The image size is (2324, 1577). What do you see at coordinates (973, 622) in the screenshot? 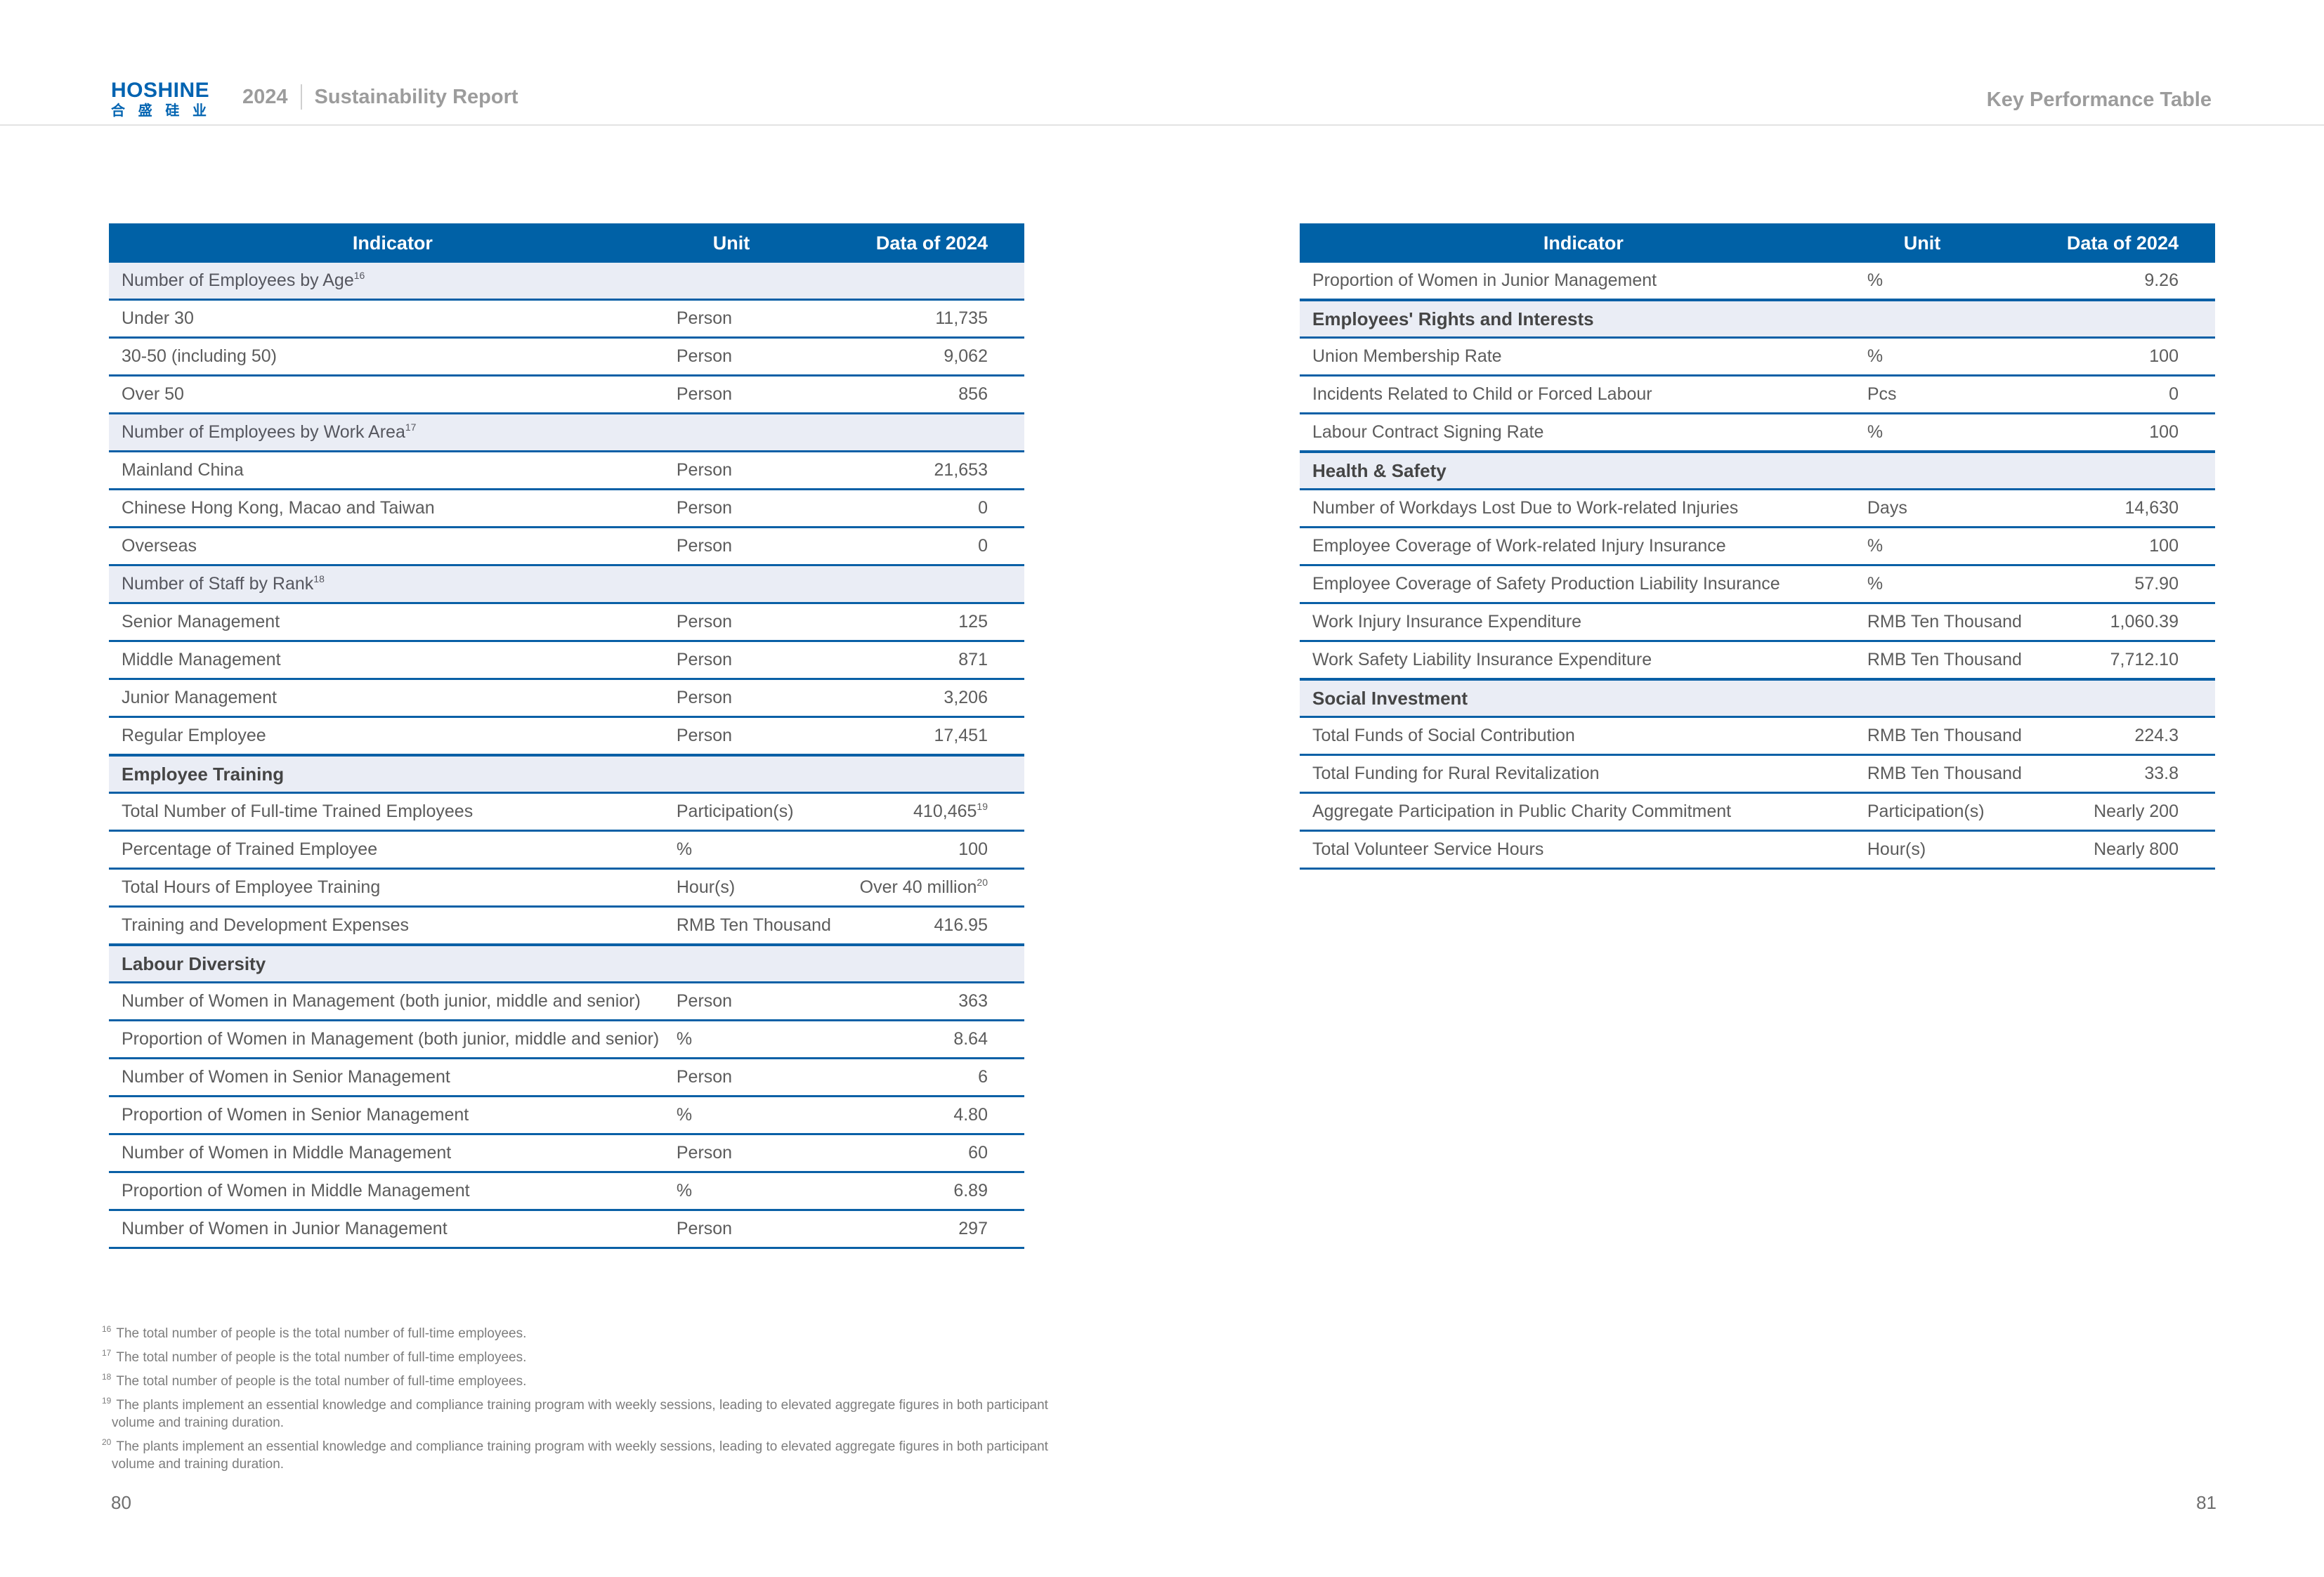
I see `value-cell: 125` at bounding box center [973, 622].